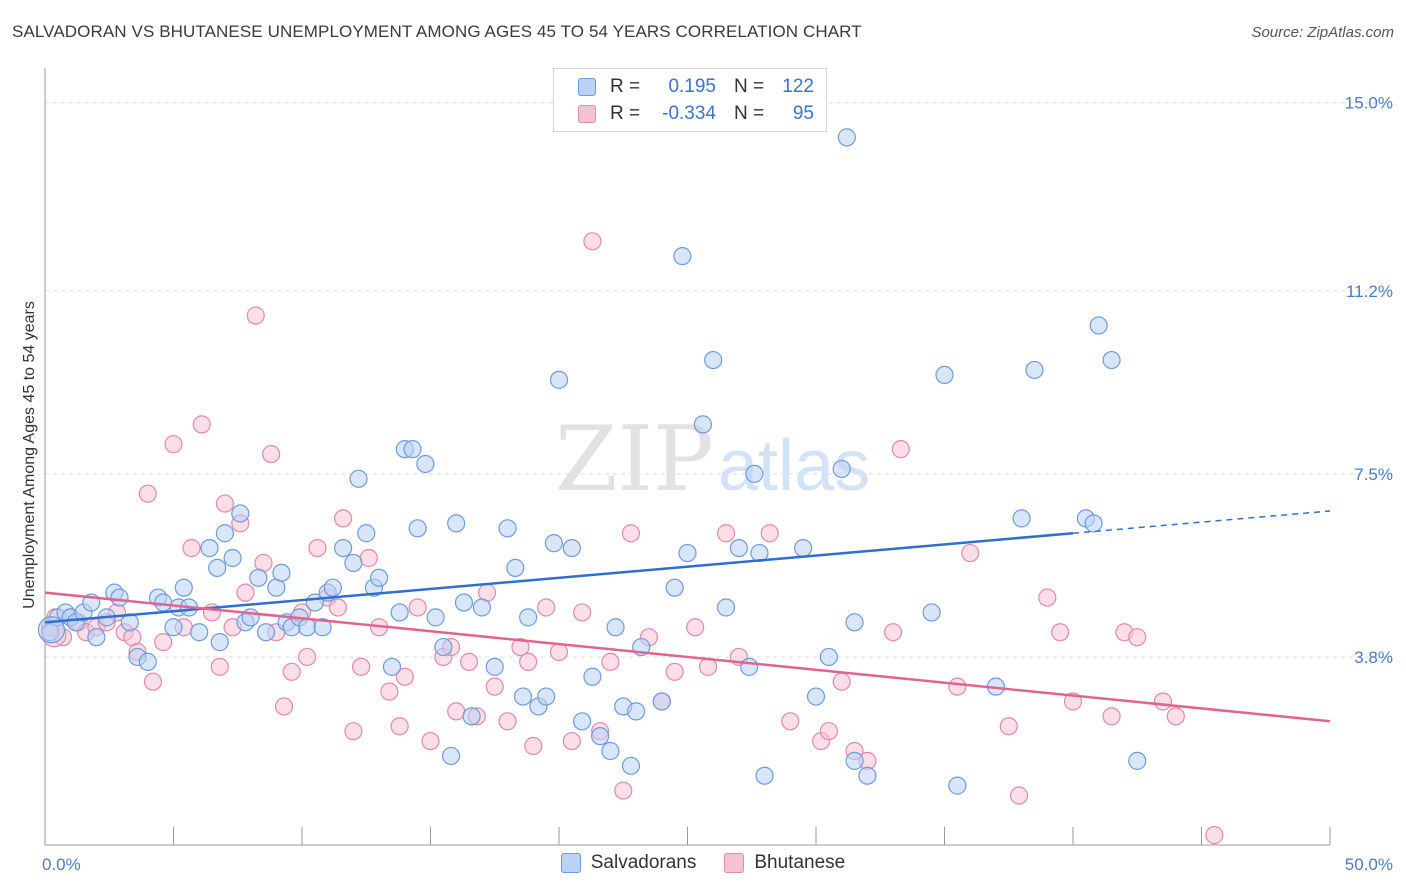 The width and height of the screenshot is (1406, 892). Describe the element at coordinates (689, 113) in the screenshot. I see `legend-r-value: -0.334` at that location.